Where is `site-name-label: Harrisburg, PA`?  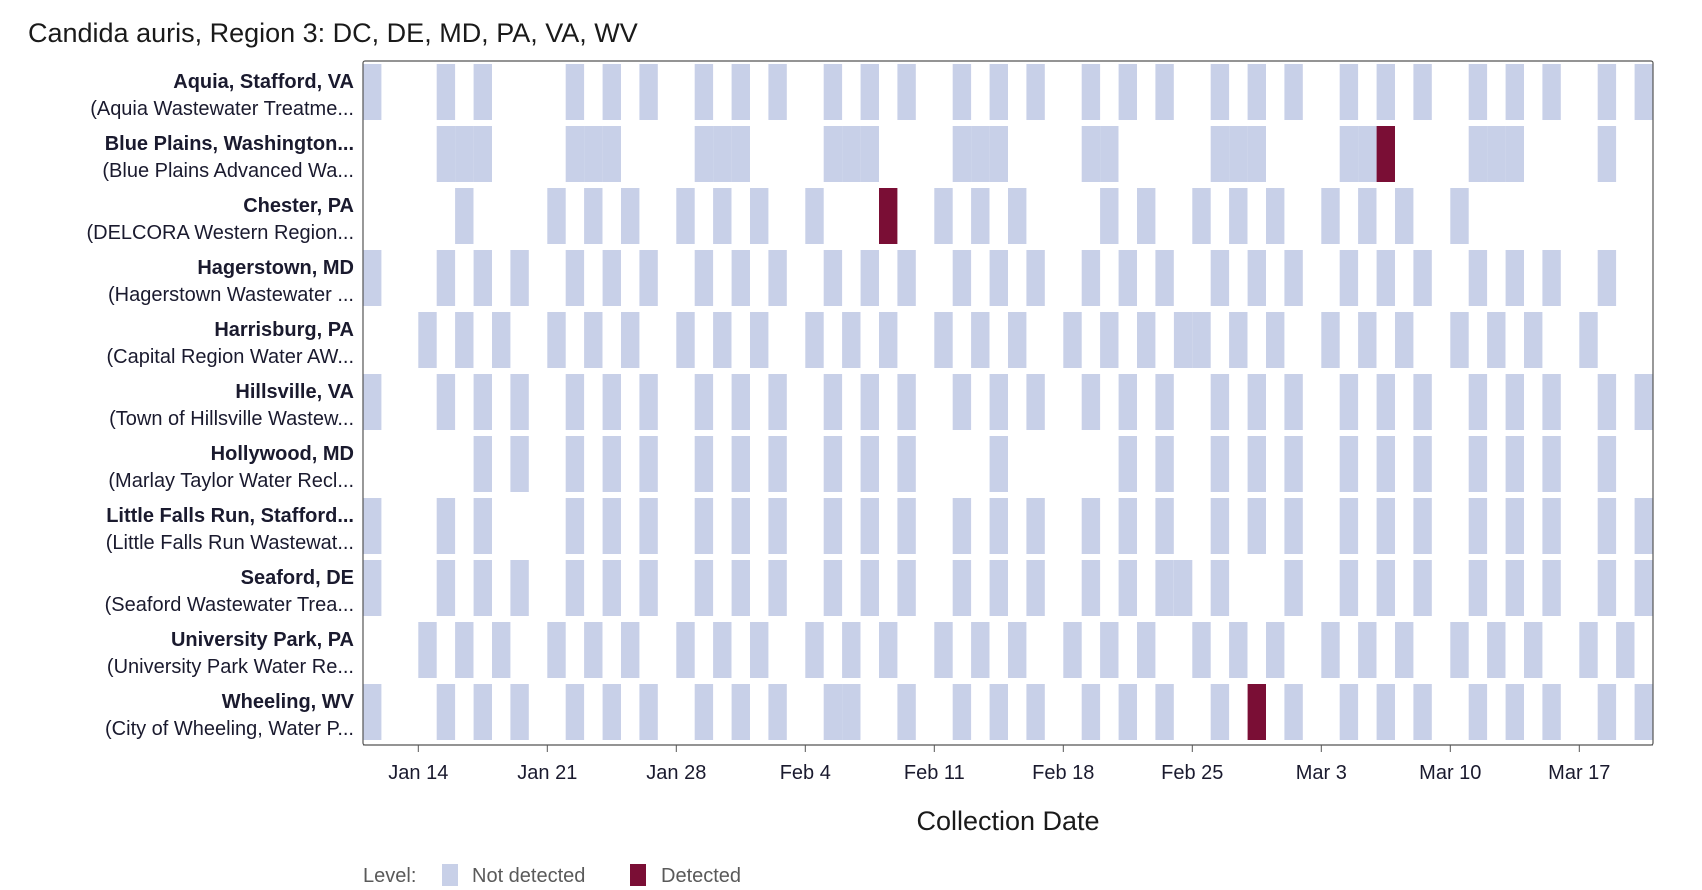 site-name-label: Harrisburg, PA is located at coordinates (284, 330).